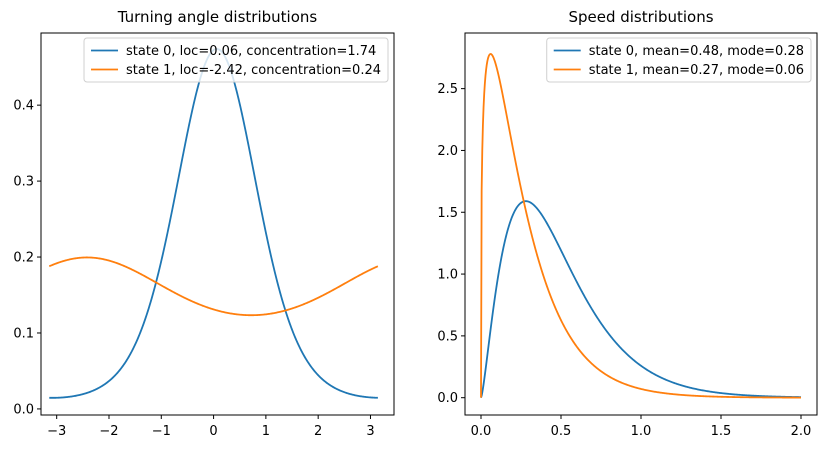  Describe the element at coordinates (447, 275) in the screenshot. I see `y-tick-label: 1.0` at that location.